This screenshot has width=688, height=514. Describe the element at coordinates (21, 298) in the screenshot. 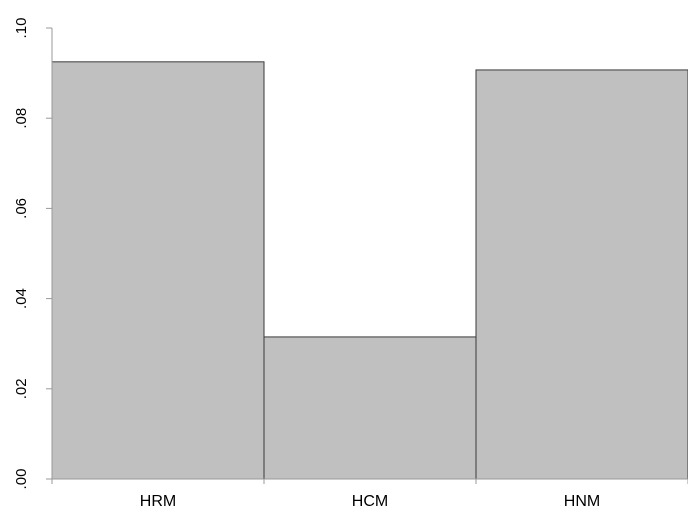

I see `y-tick-label: .04` at that location.